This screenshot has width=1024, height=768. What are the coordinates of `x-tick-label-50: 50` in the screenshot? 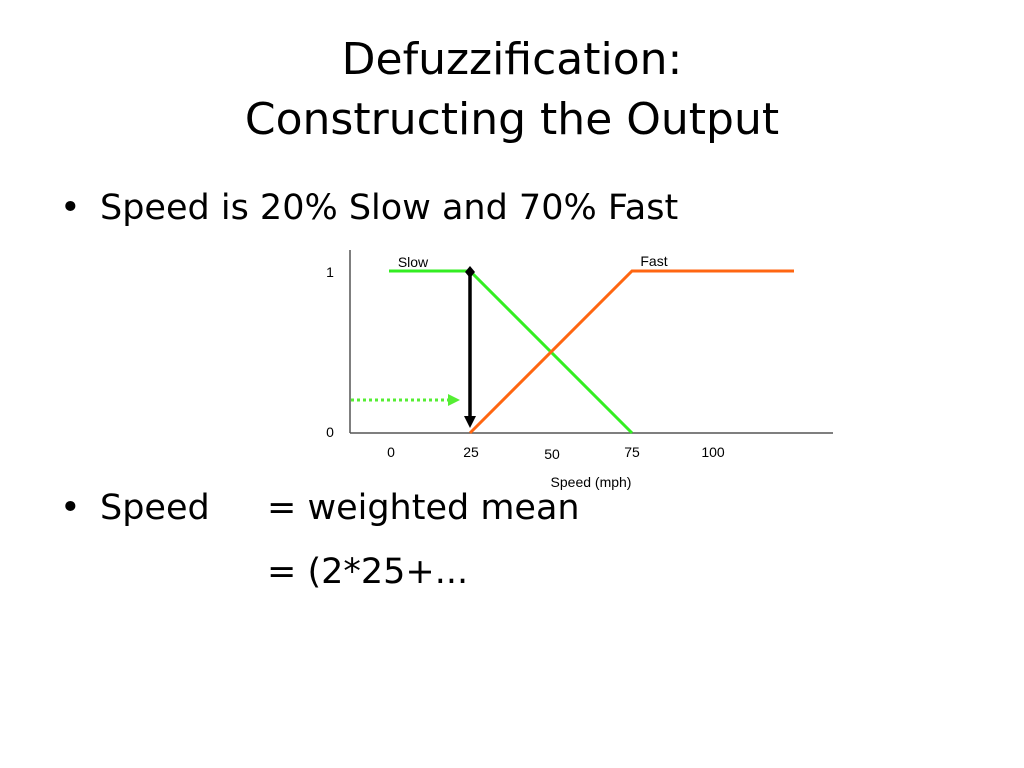 It's located at (552, 454).